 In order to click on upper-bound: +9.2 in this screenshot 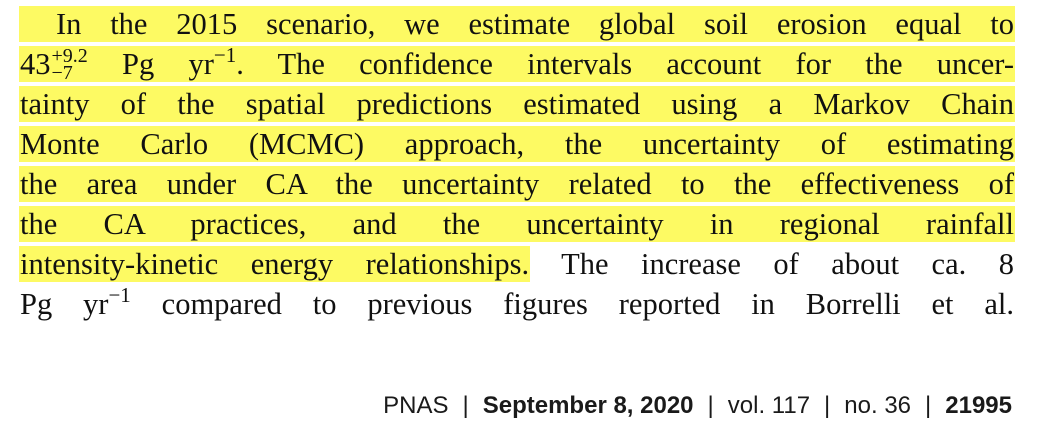, I will do `click(69, 56)`.